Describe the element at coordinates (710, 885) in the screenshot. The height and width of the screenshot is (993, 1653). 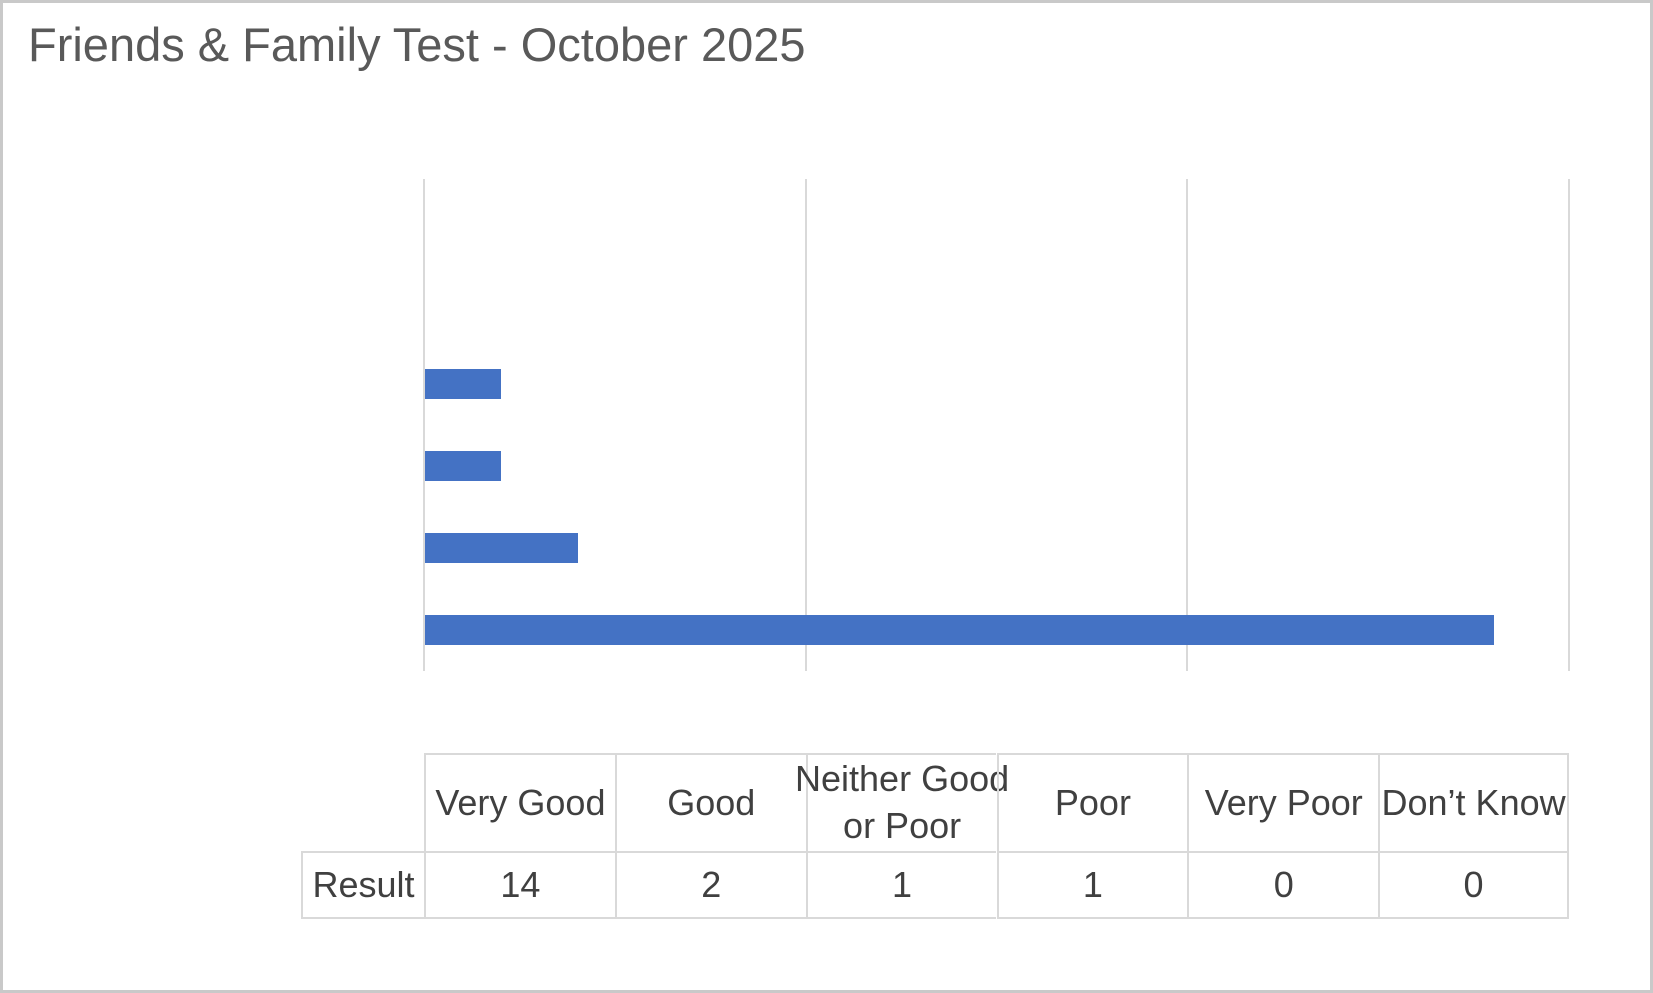
I see `table-value-cell-good: 2` at that location.